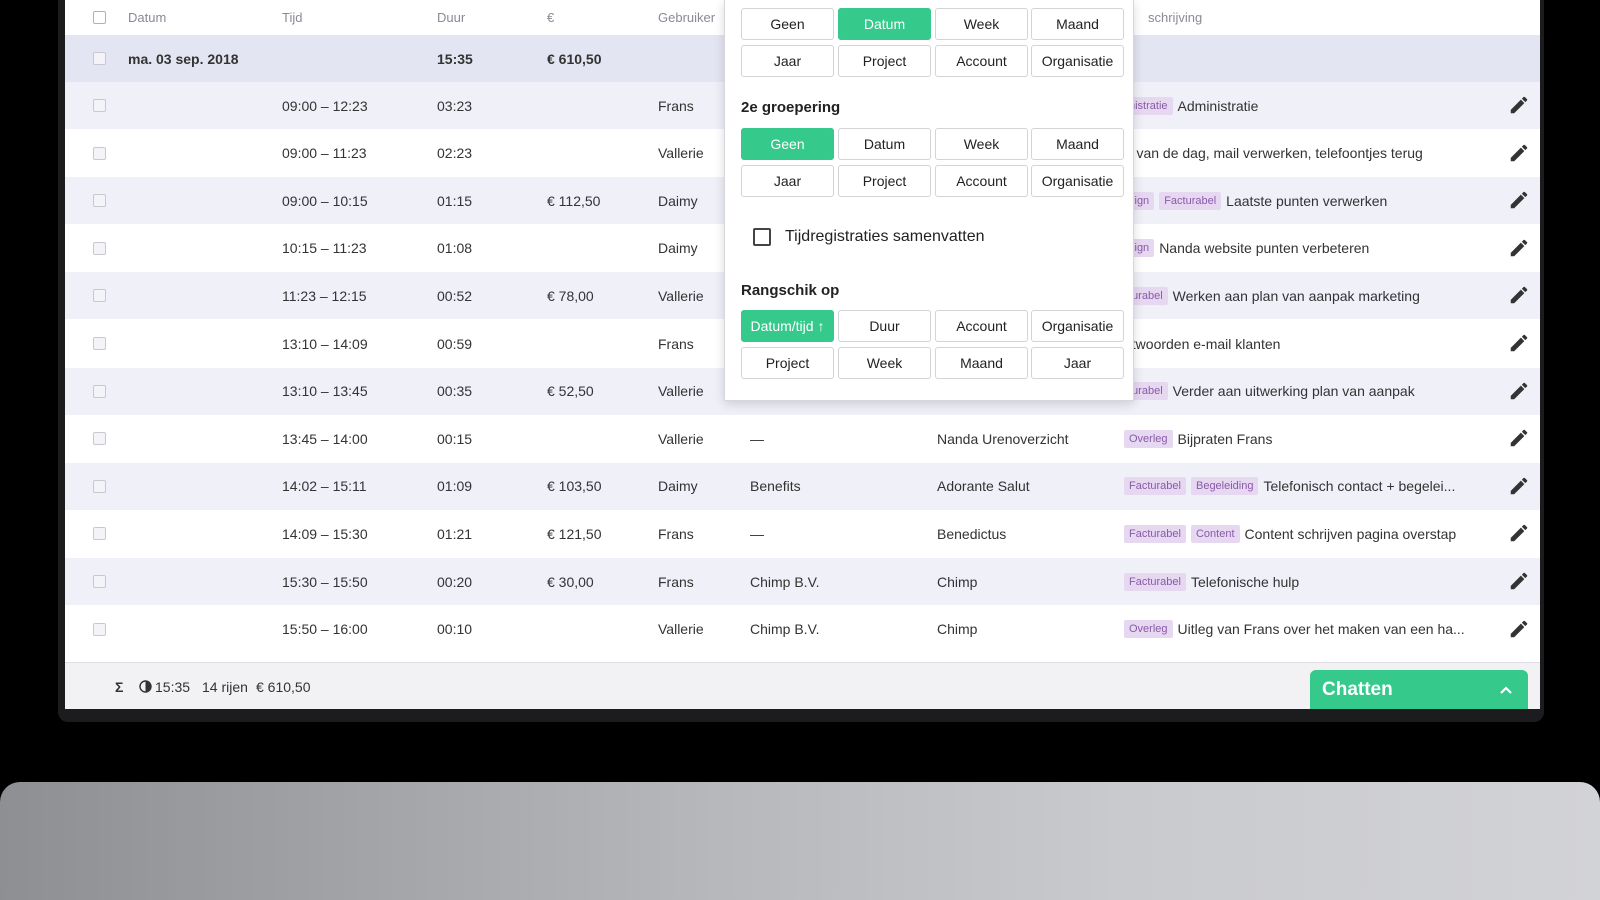  Describe the element at coordinates (678, 248) in the screenshot. I see `row-user: Daimy` at that location.